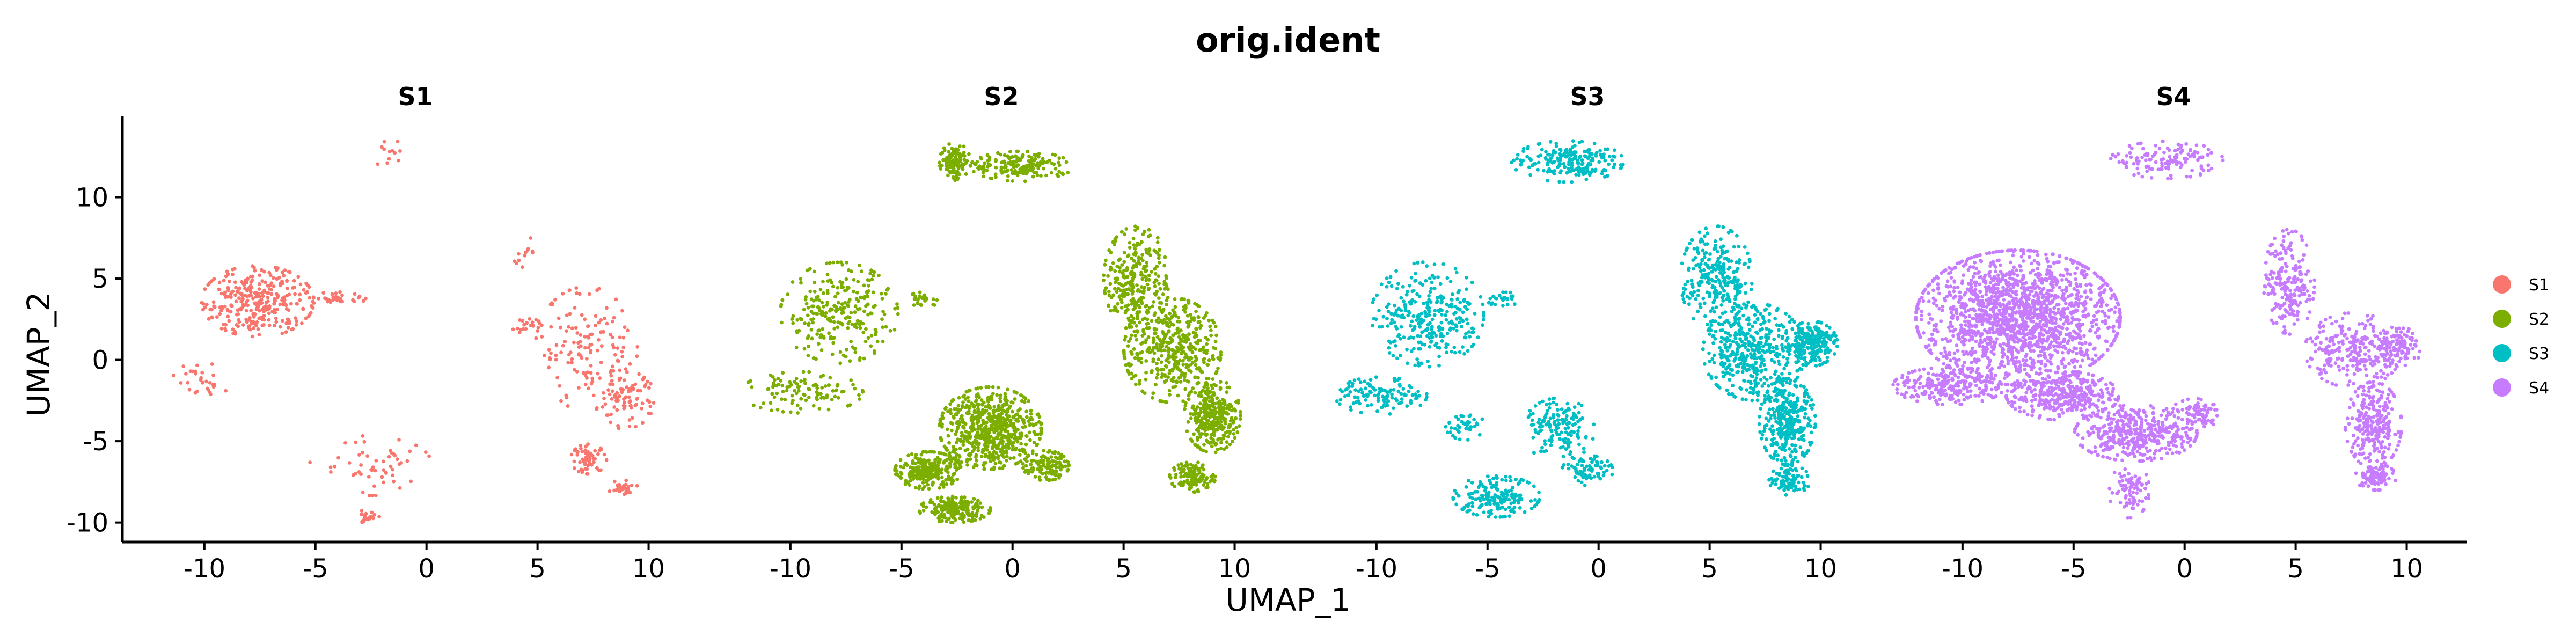 Image resolution: width=2576 pixels, height=644 pixels. Describe the element at coordinates (92, 198) in the screenshot. I see `y-tick-label: 10` at that location.